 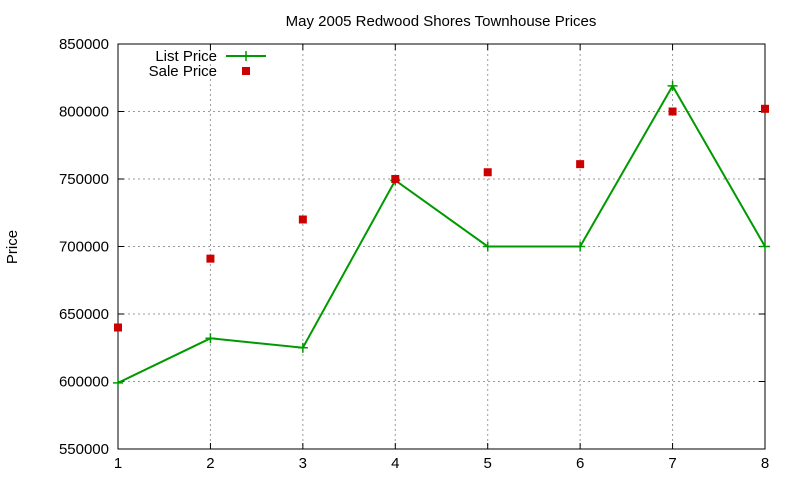 What do you see at coordinates (84, 382) in the screenshot?
I see `y-tick-label: 600000` at bounding box center [84, 382].